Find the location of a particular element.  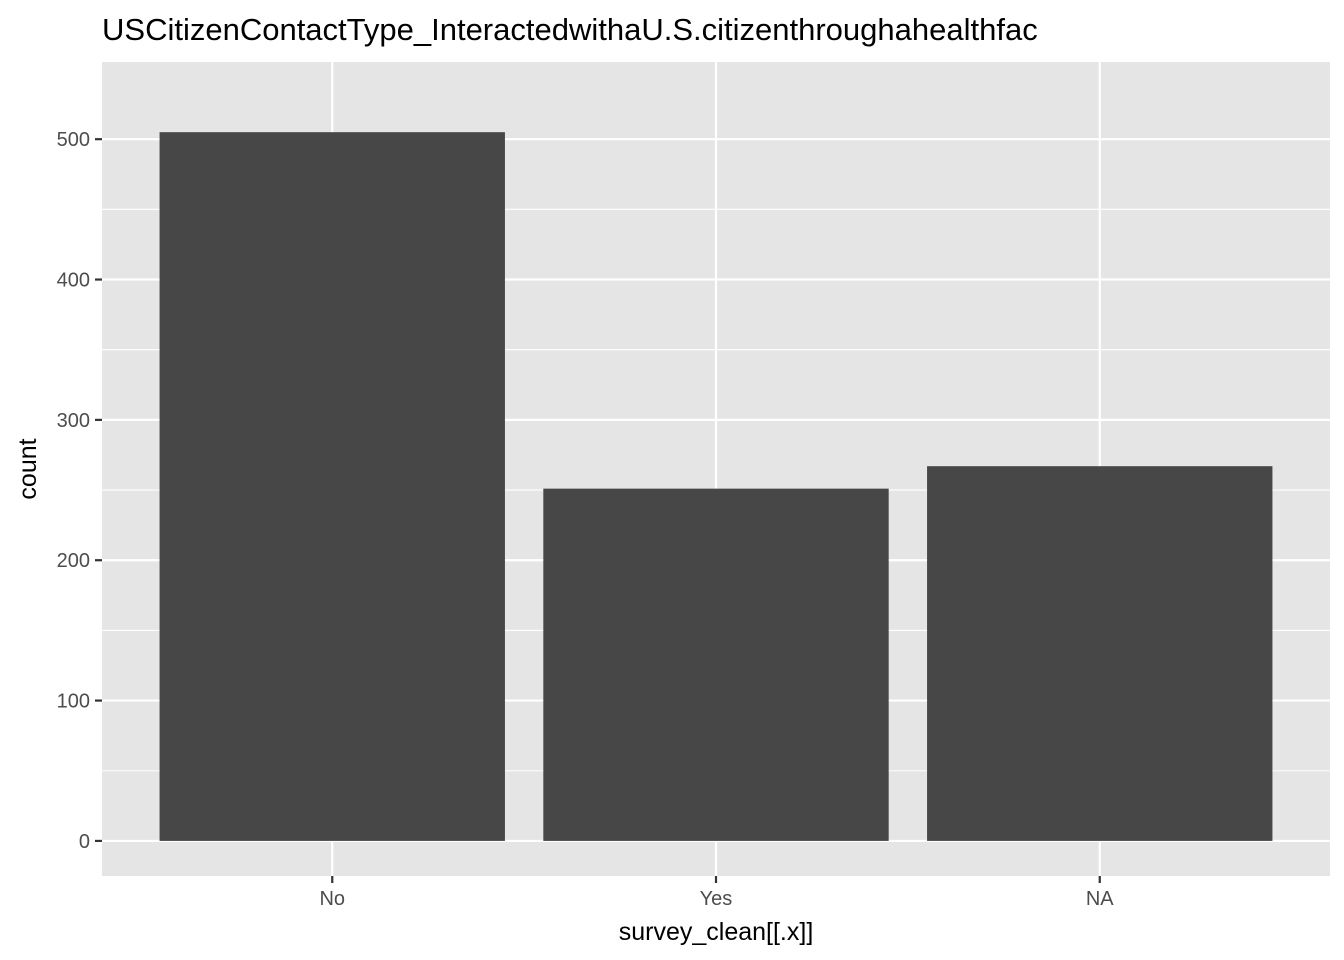

bar-na is located at coordinates (1100, 653).